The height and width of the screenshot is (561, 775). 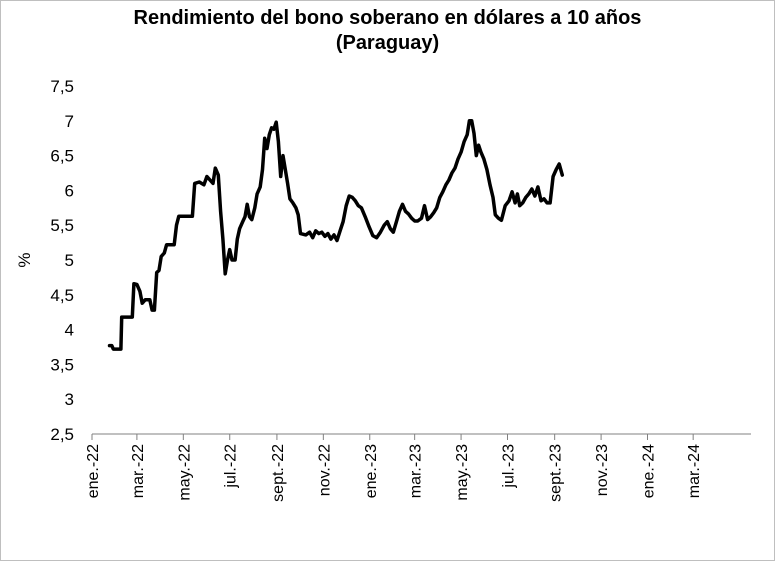 What do you see at coordinates (62, 434) in the screenshot?
I see `y-tick-label: 2,5` at bounding box center [62, 434].